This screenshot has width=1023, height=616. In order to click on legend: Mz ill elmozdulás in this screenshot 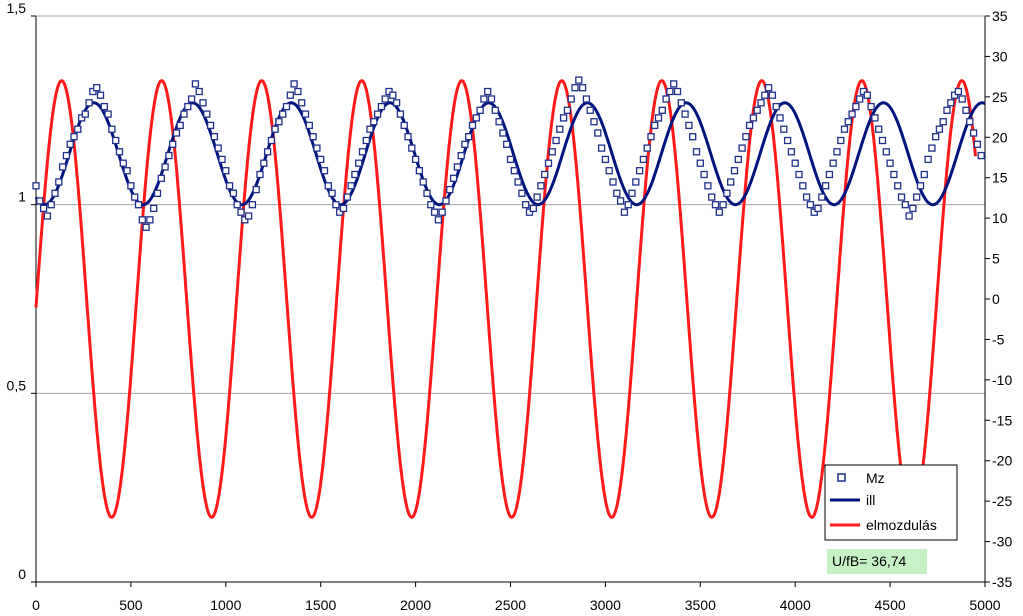, I will do `click(891, 502)`.